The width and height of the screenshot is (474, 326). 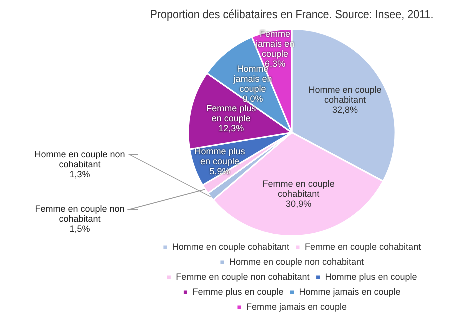 What do you see at coordinates (299, 203) in the screenshot?
I see `data-label: 30,9%` at bounding box center [299, 203].